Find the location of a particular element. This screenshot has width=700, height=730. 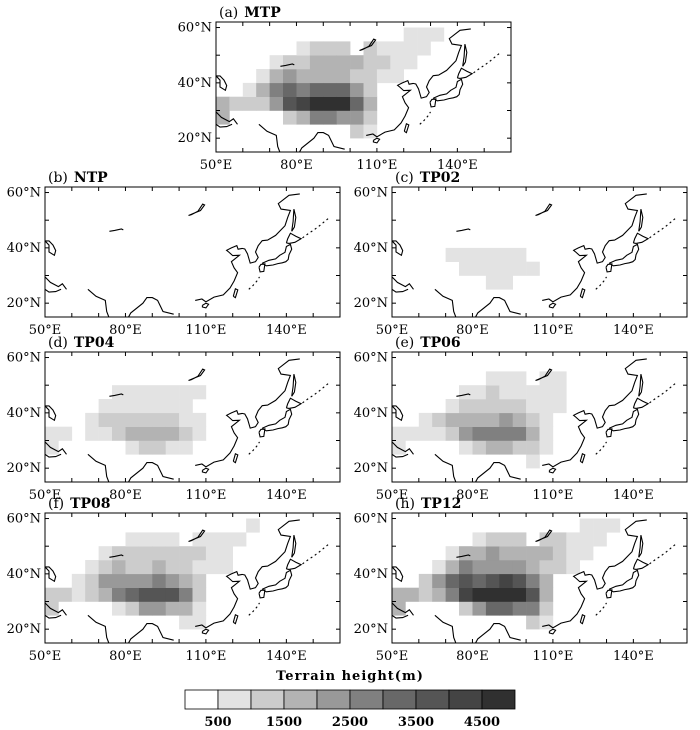

map-panel-tp06: 50°E 80°E 110°E 140°E 60°N 40°N 20°N (e) TP06 is located at coordinates (521, 419).